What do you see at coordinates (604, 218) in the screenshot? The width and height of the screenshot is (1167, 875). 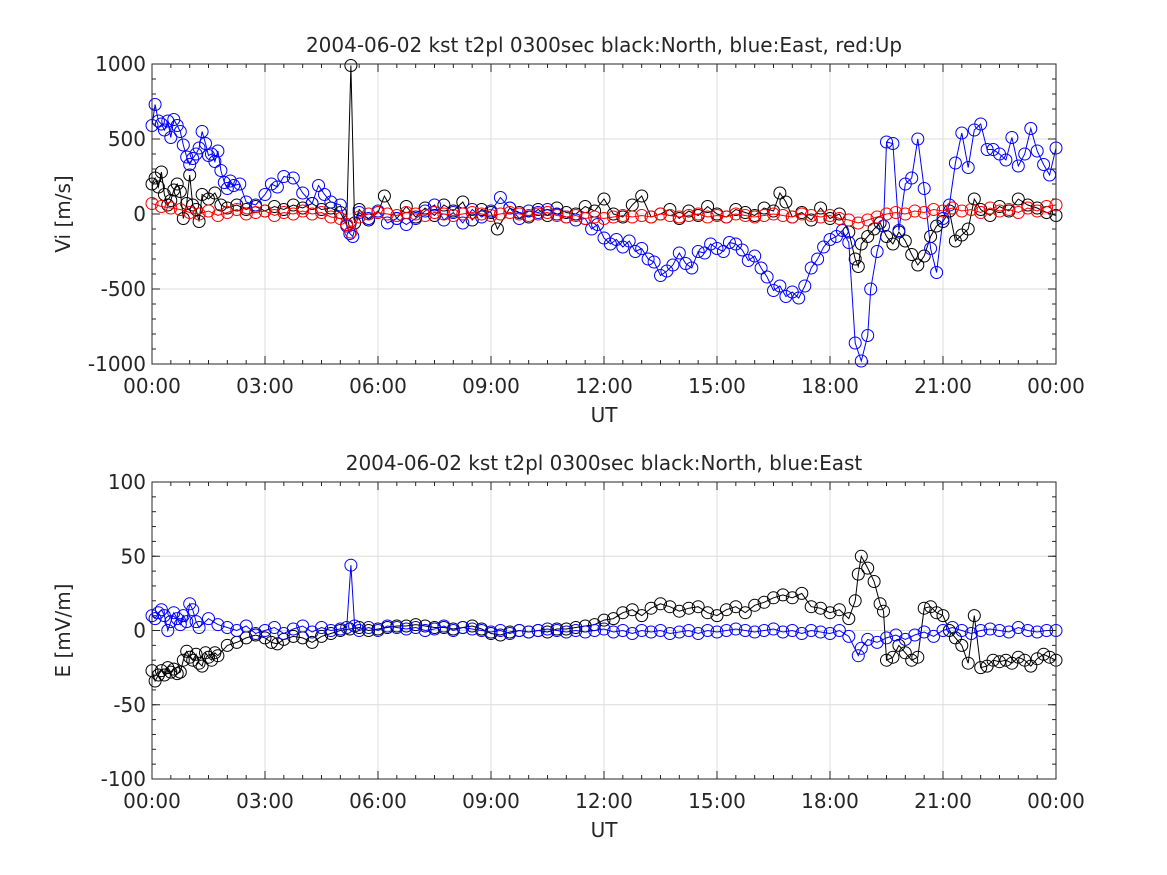 I see `chart-0-series-line-up` at bounding box center [604, 218].